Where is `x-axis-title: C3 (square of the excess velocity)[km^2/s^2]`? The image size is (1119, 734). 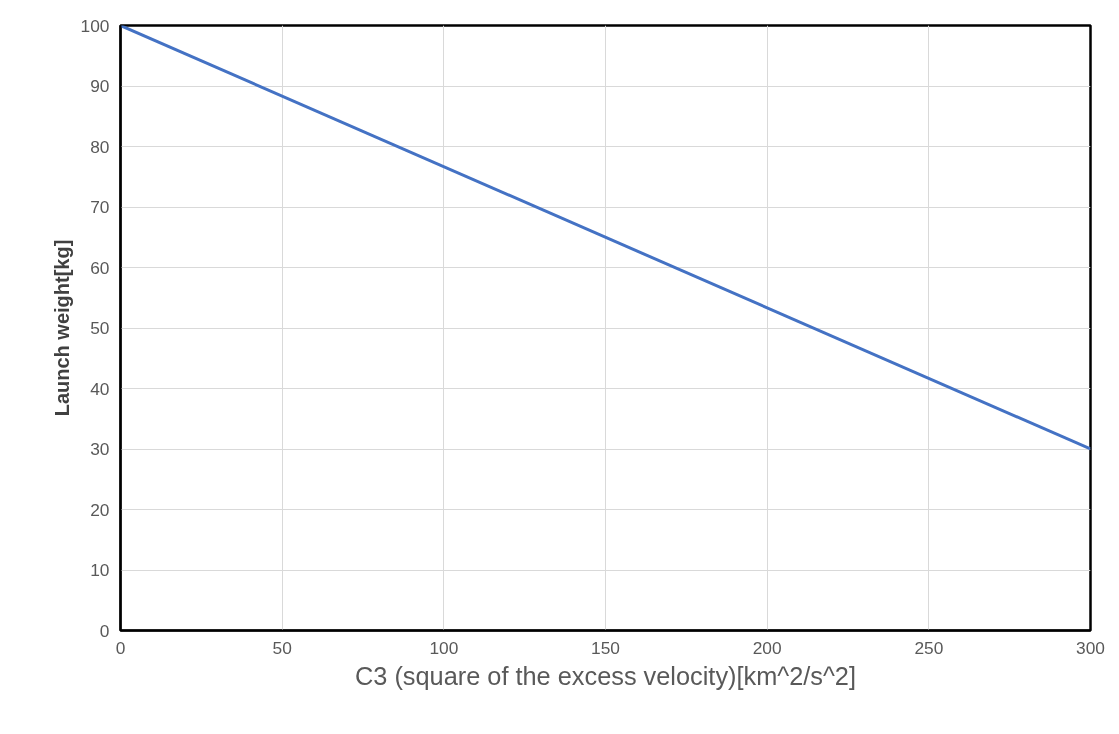
x-axis-title: C3 (square of the excess velocity)[km^2/s^2] is located at coordinates (605, 675).